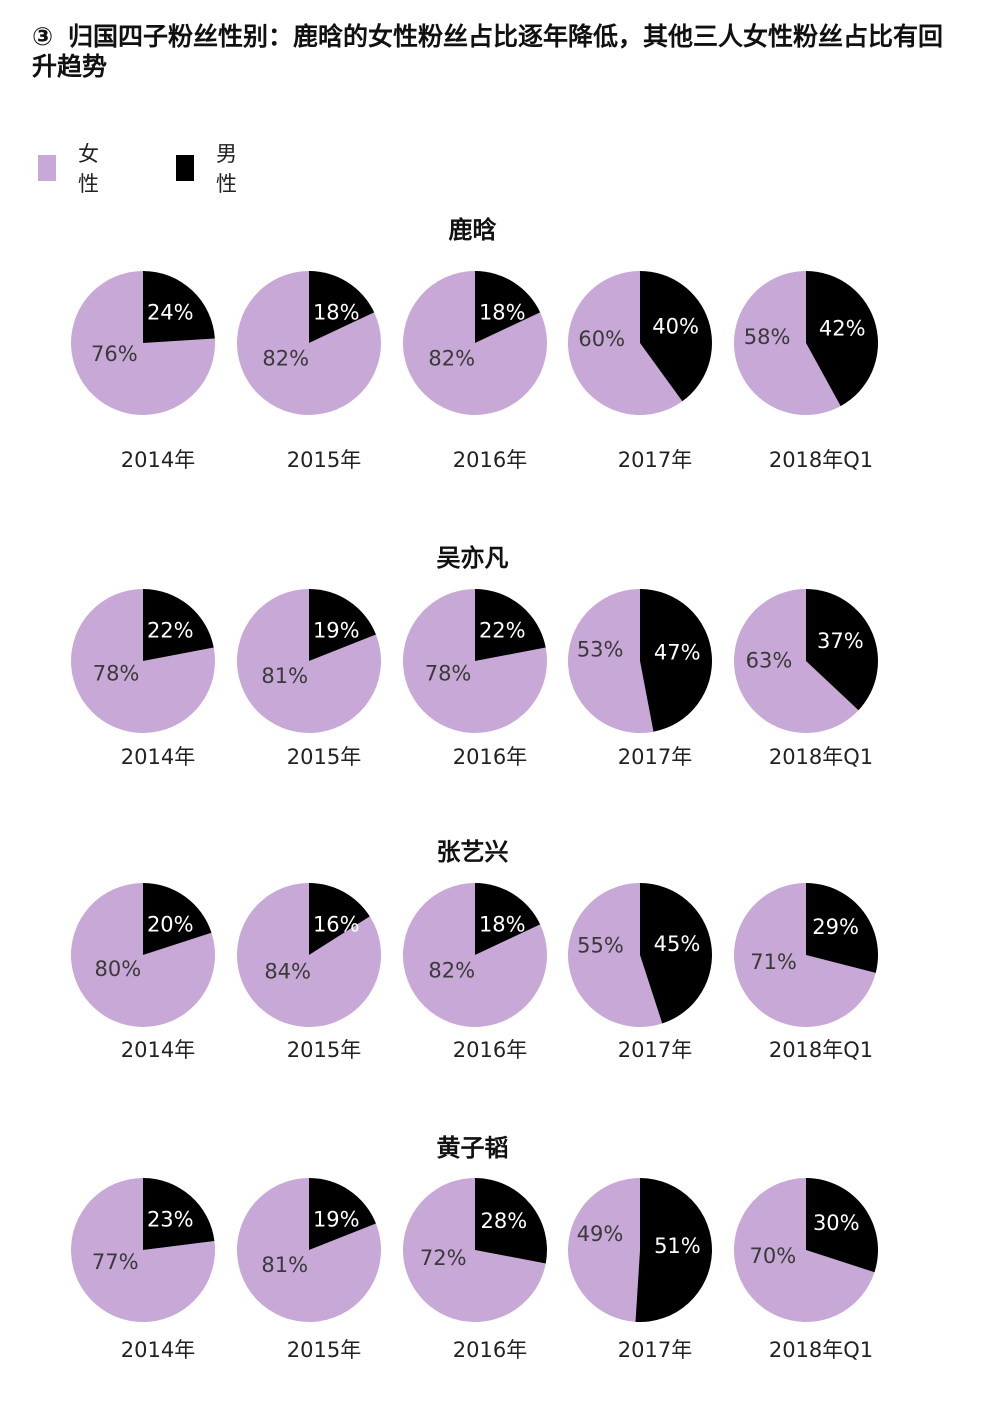  I want to click on data-label-female: 80%, so click(117, 969).